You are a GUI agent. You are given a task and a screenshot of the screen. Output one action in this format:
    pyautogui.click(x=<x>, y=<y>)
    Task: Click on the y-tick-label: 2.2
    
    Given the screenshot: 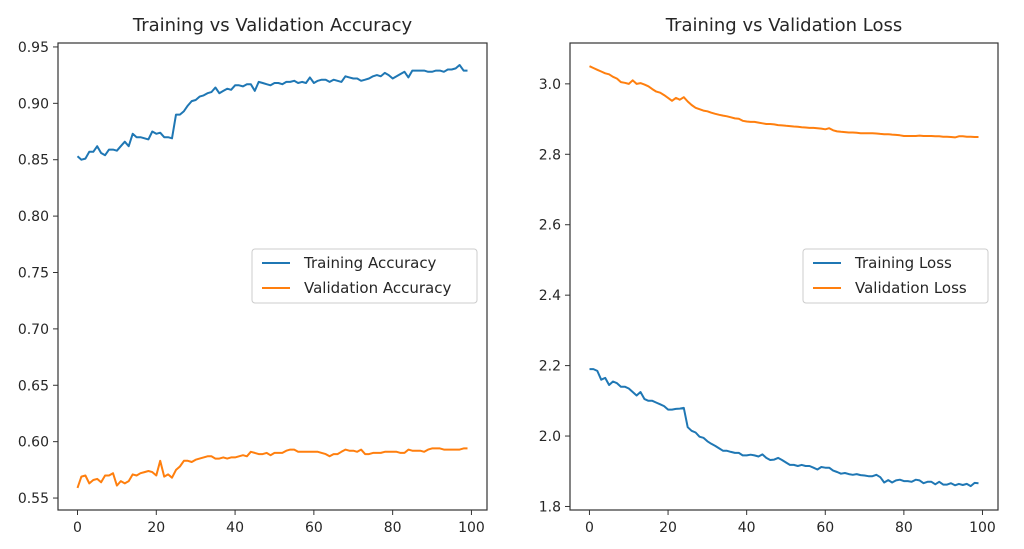 What is the action you would take?
    pyautogui.click(x=550, y=367)
    